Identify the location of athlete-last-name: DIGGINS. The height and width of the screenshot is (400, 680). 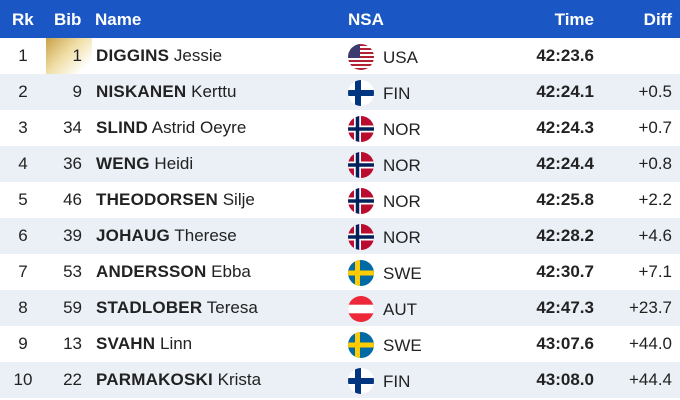
(133, 55).